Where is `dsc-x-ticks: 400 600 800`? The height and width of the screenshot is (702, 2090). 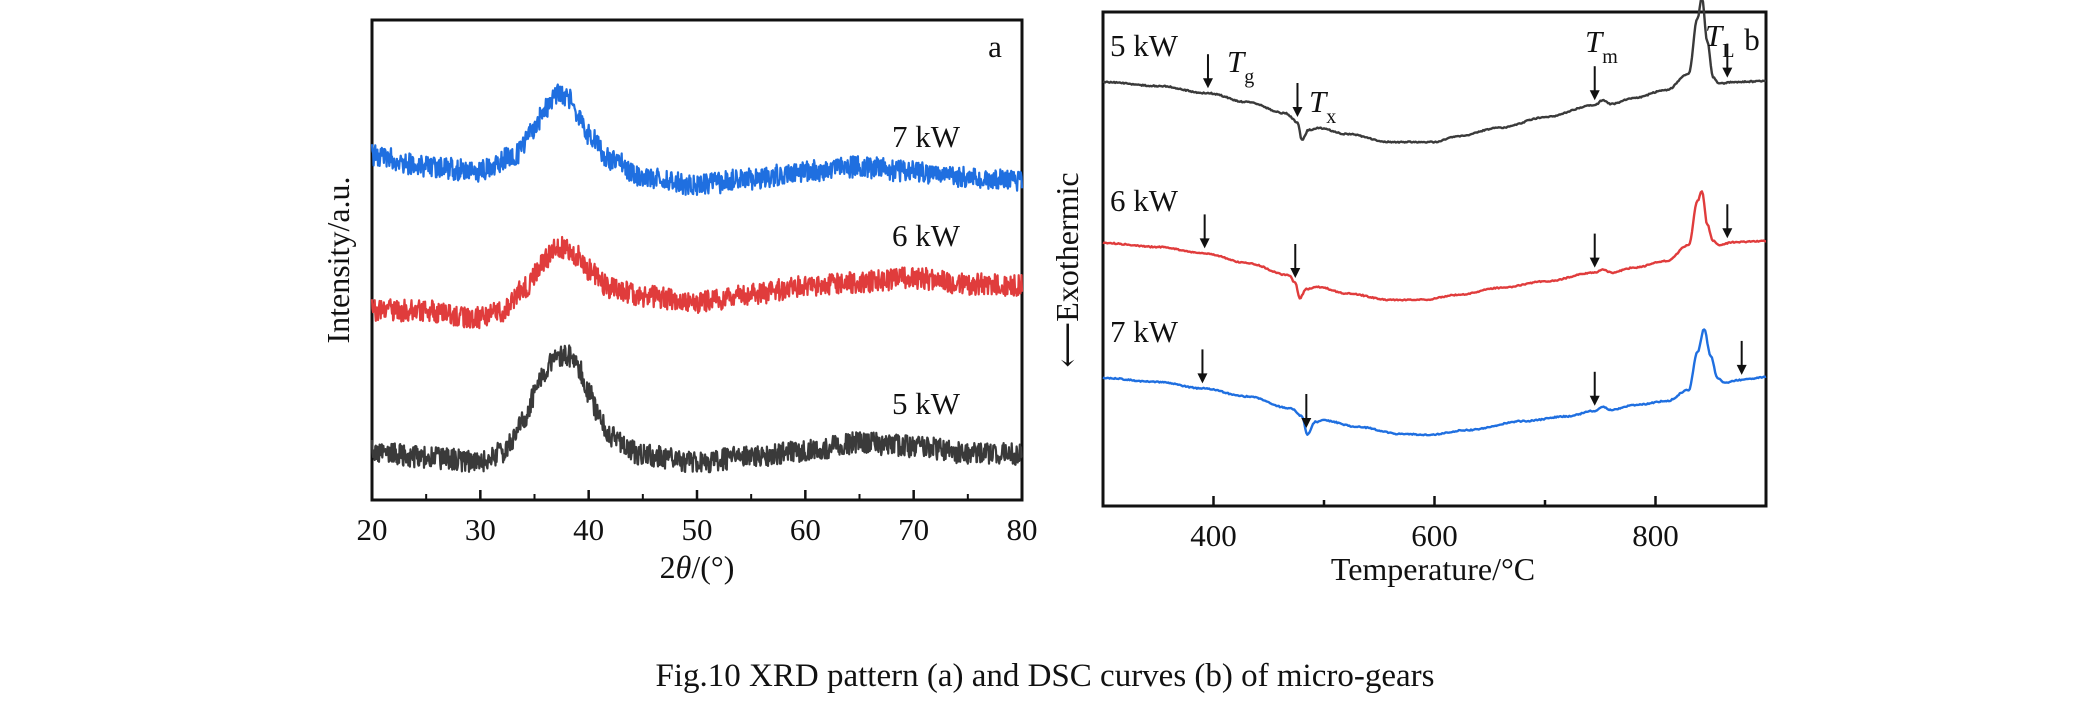
dsc-x-ticks: 400 600 800 is located at coordinates (1434, 524).